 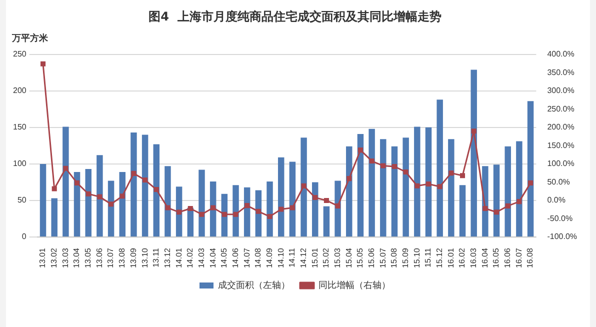 I want to click on x-tick-label: 14.10, so click(x=281, y=257).